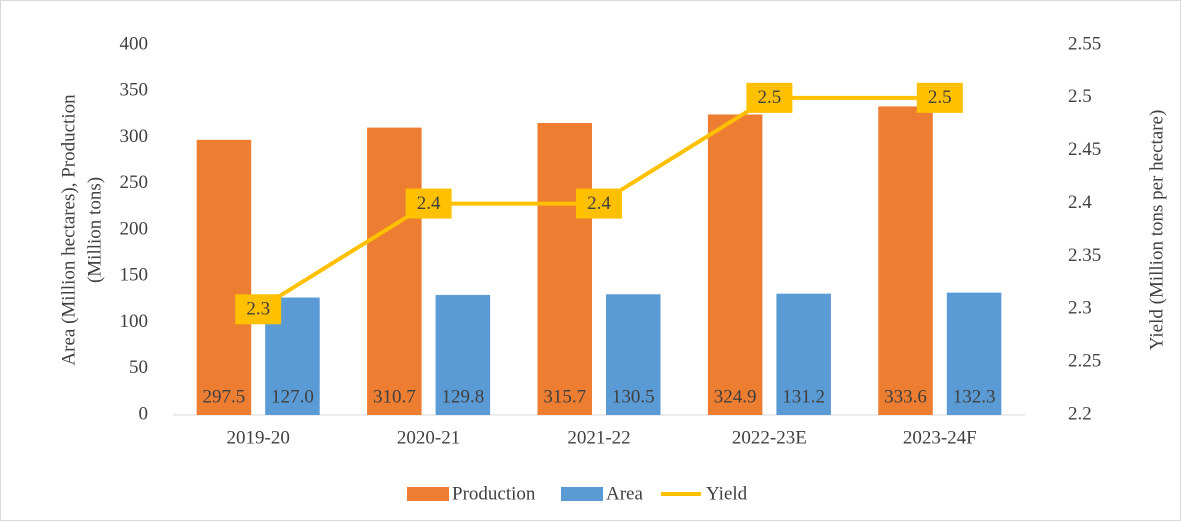  Describe the element at coordinates (1080, 413) in the screenshot. I see `y2-tick-label: 2.2` at that location.